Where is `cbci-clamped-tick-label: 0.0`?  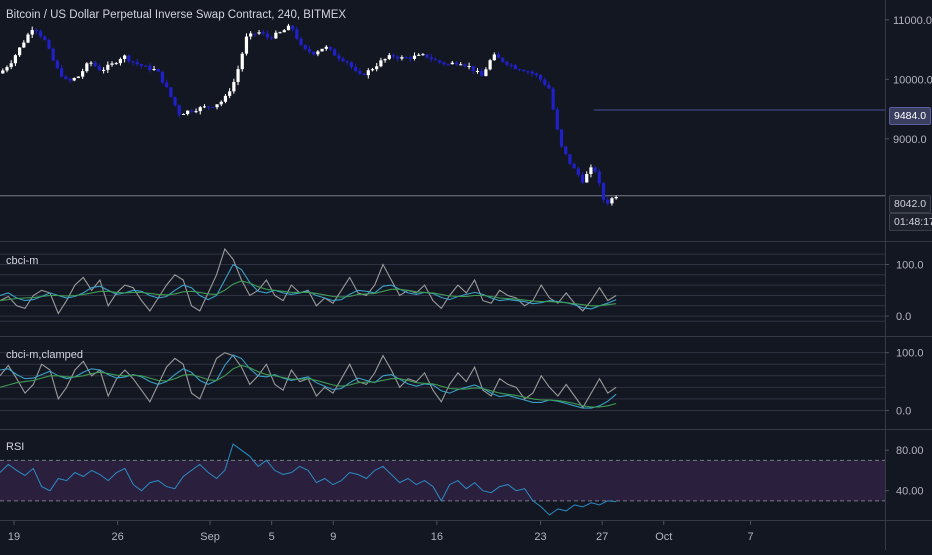
cbci-clamped-tick-label: 0.0 is located at coordinates (903, 411).